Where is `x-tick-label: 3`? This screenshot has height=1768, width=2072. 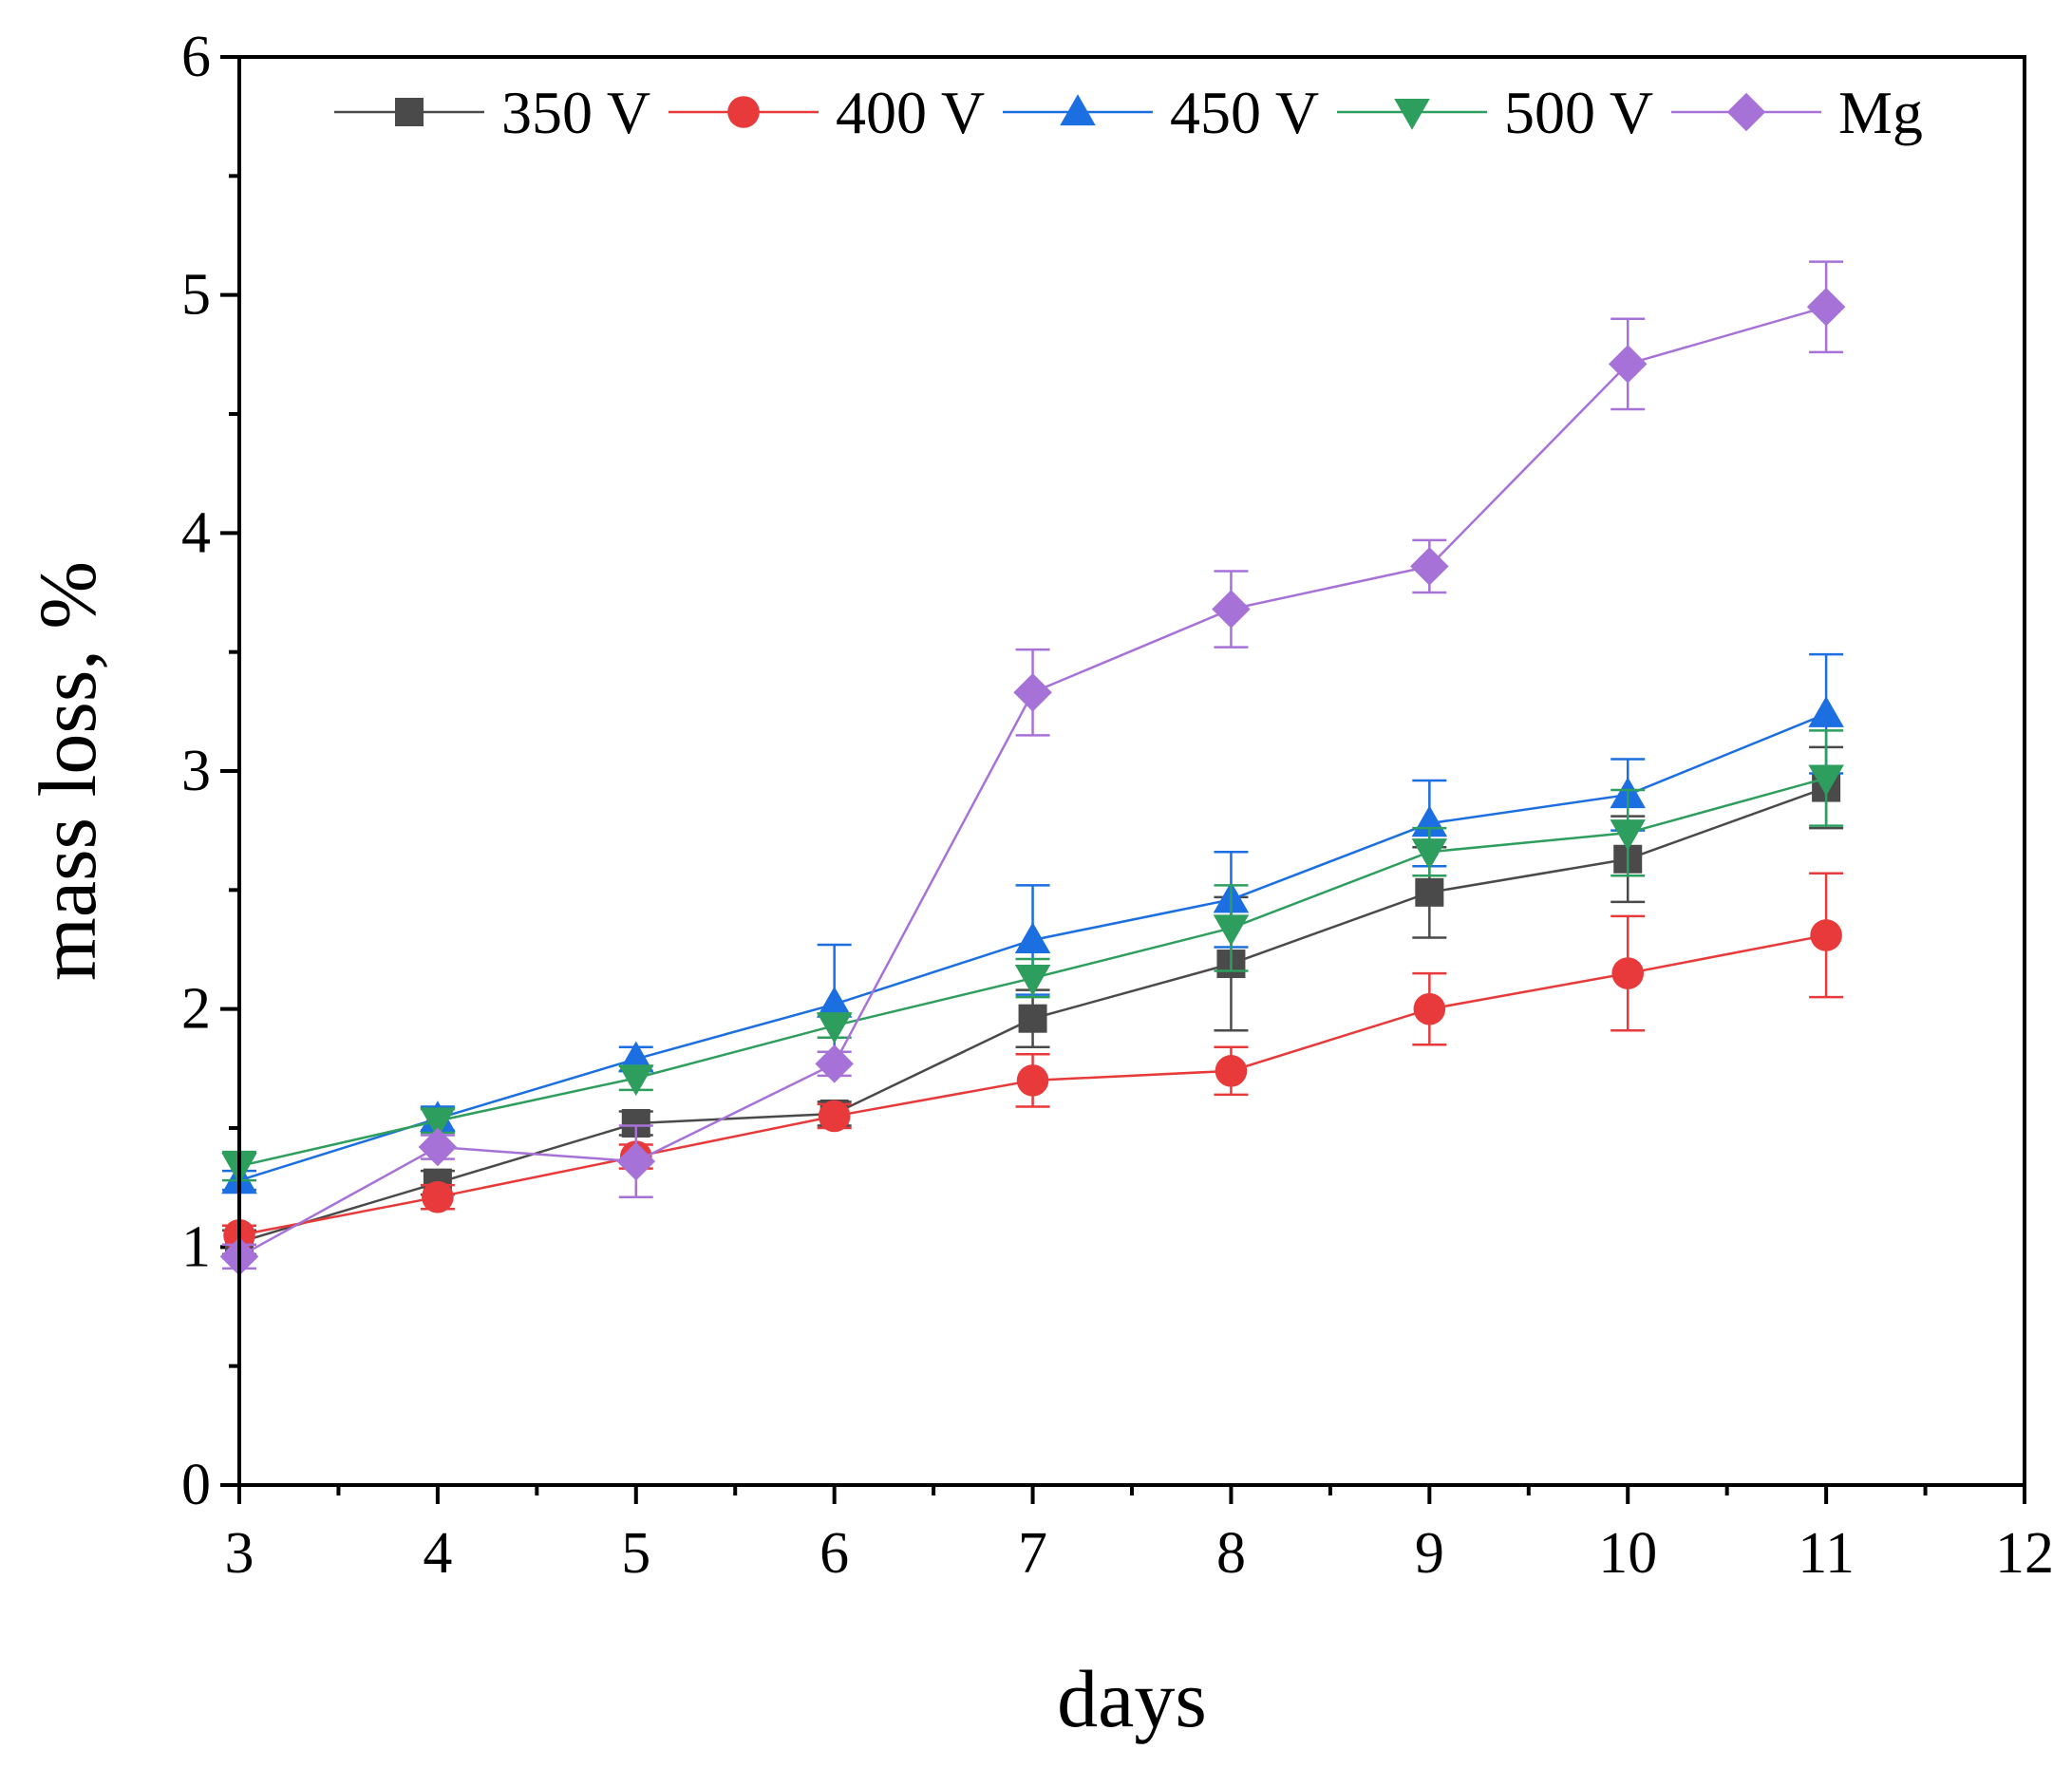 x-tick-label: 3 is located at coordinates (239, 1553).